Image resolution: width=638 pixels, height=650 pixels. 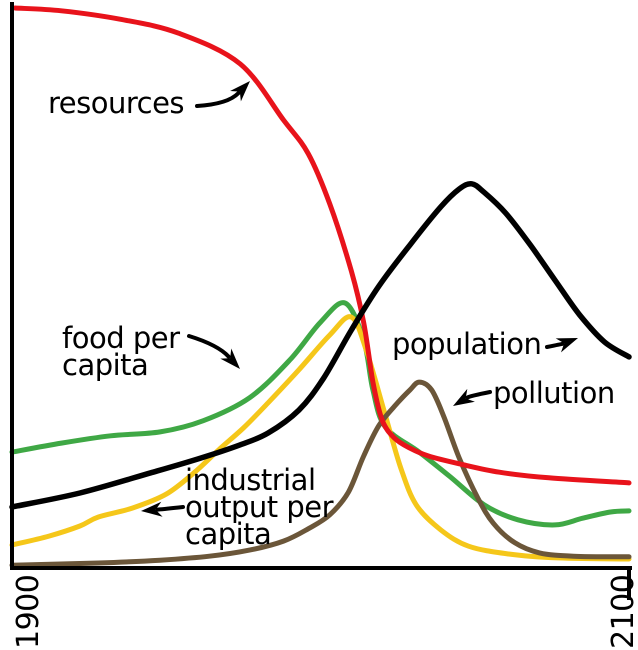 What do you see at coordinates (554, 393) in the screenshot?
I see `label-text-pollution-0: pollution` at bounding box center [554, 393].